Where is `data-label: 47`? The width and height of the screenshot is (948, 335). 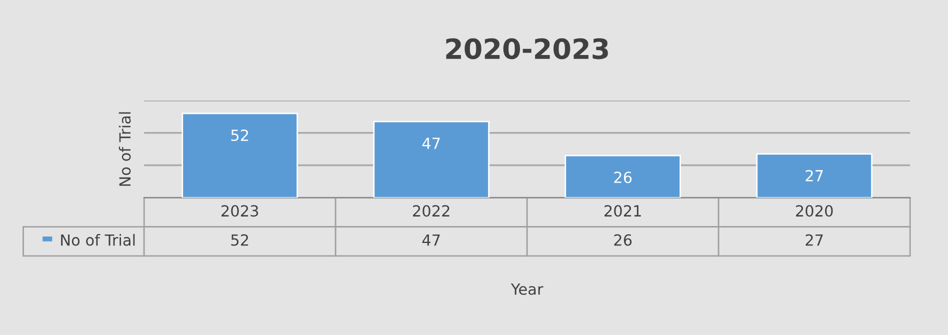 data-label: 47 is located at coordinates (431, 143).